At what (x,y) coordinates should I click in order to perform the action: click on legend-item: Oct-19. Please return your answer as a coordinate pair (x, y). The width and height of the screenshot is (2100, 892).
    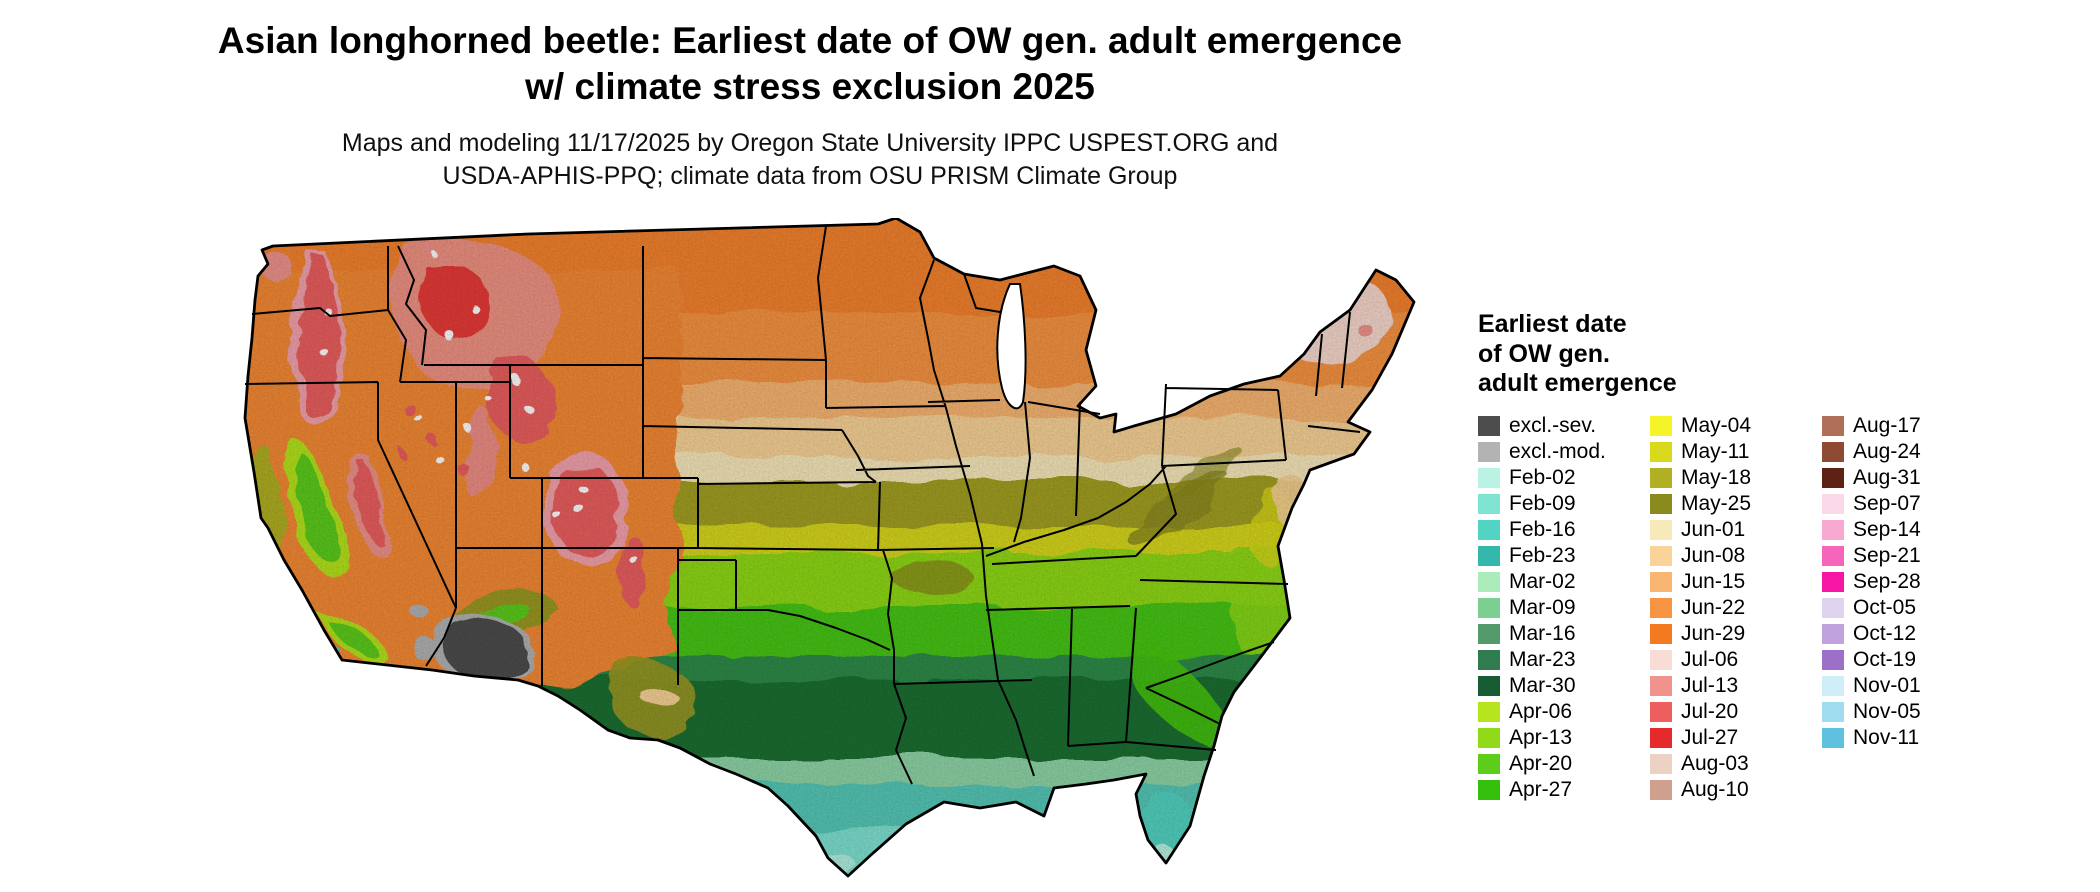
    Looking at the image, I should click on (1871, 660).